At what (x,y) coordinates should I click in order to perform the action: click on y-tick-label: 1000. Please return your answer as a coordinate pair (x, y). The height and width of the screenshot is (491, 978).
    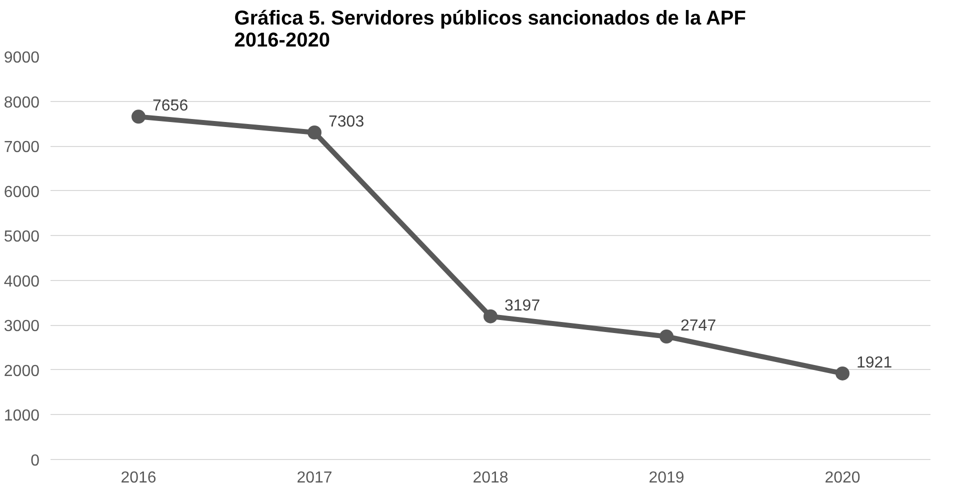
    Looking at the image, I should click on (22, 416).